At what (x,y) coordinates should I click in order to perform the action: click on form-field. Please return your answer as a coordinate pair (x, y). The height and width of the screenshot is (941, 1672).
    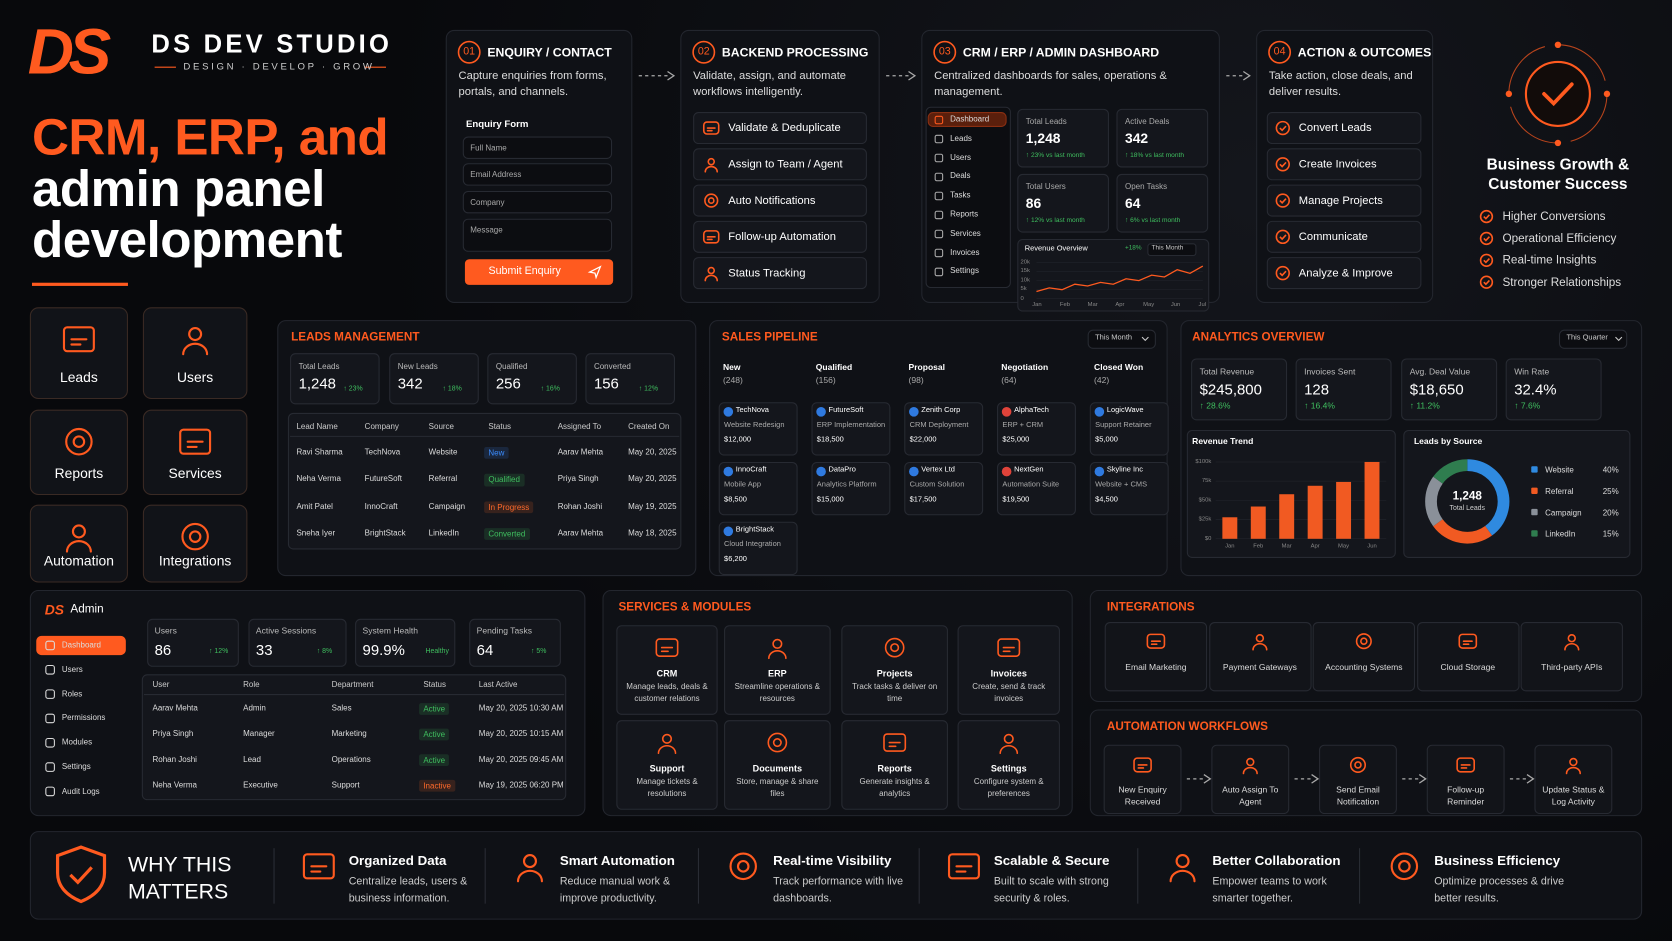
    Looking at the image, I should click on (537, 202).